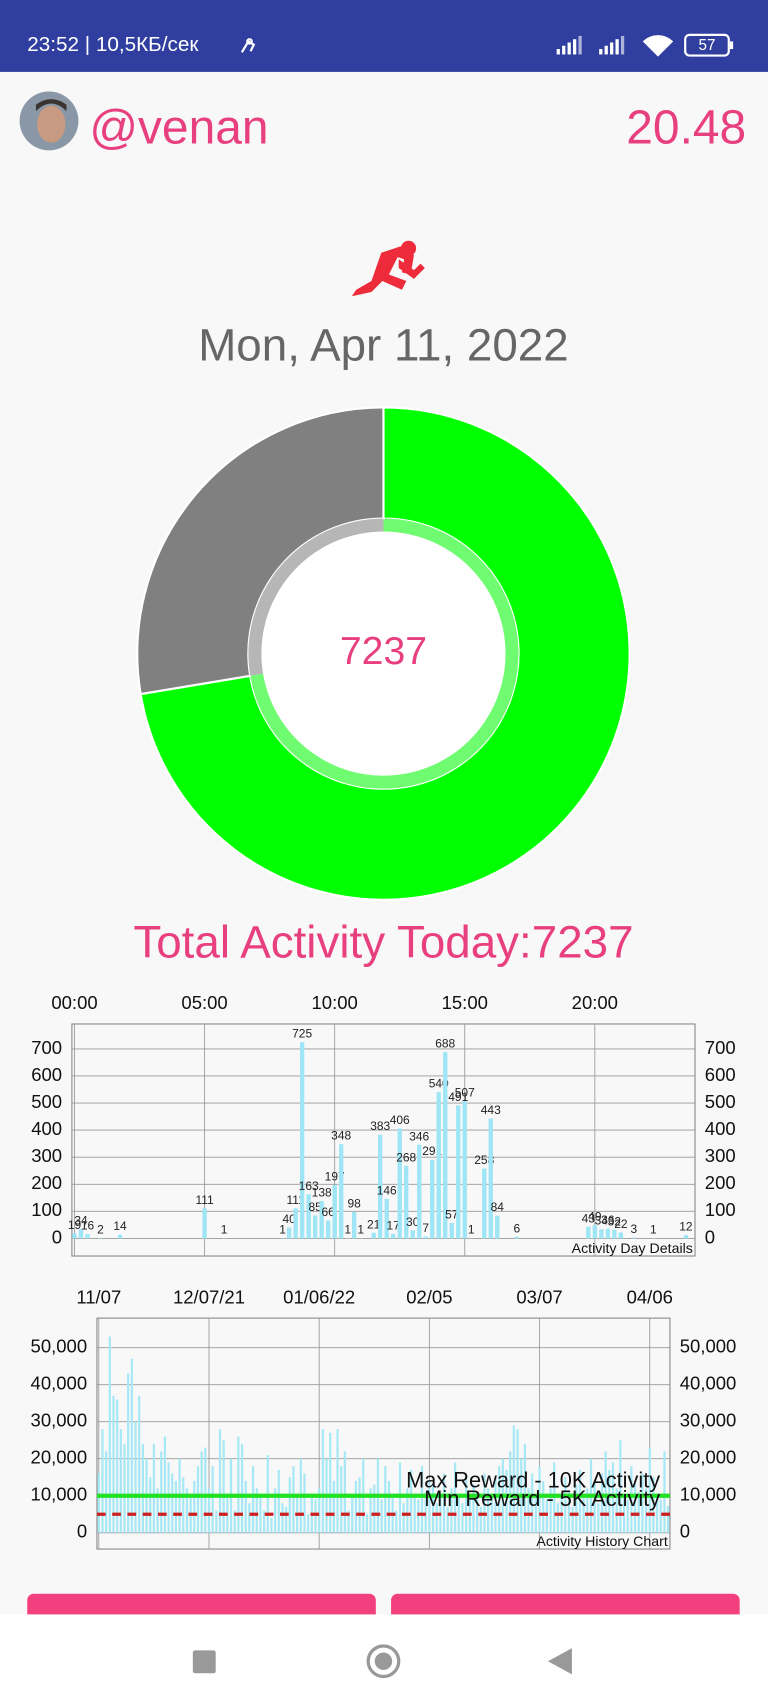 This screenshot has width=768, height=1707. What do you see at coordinates (419, 1136) in the screenshot?
I see `value-label: 346` at bounding box center [419, 1136].